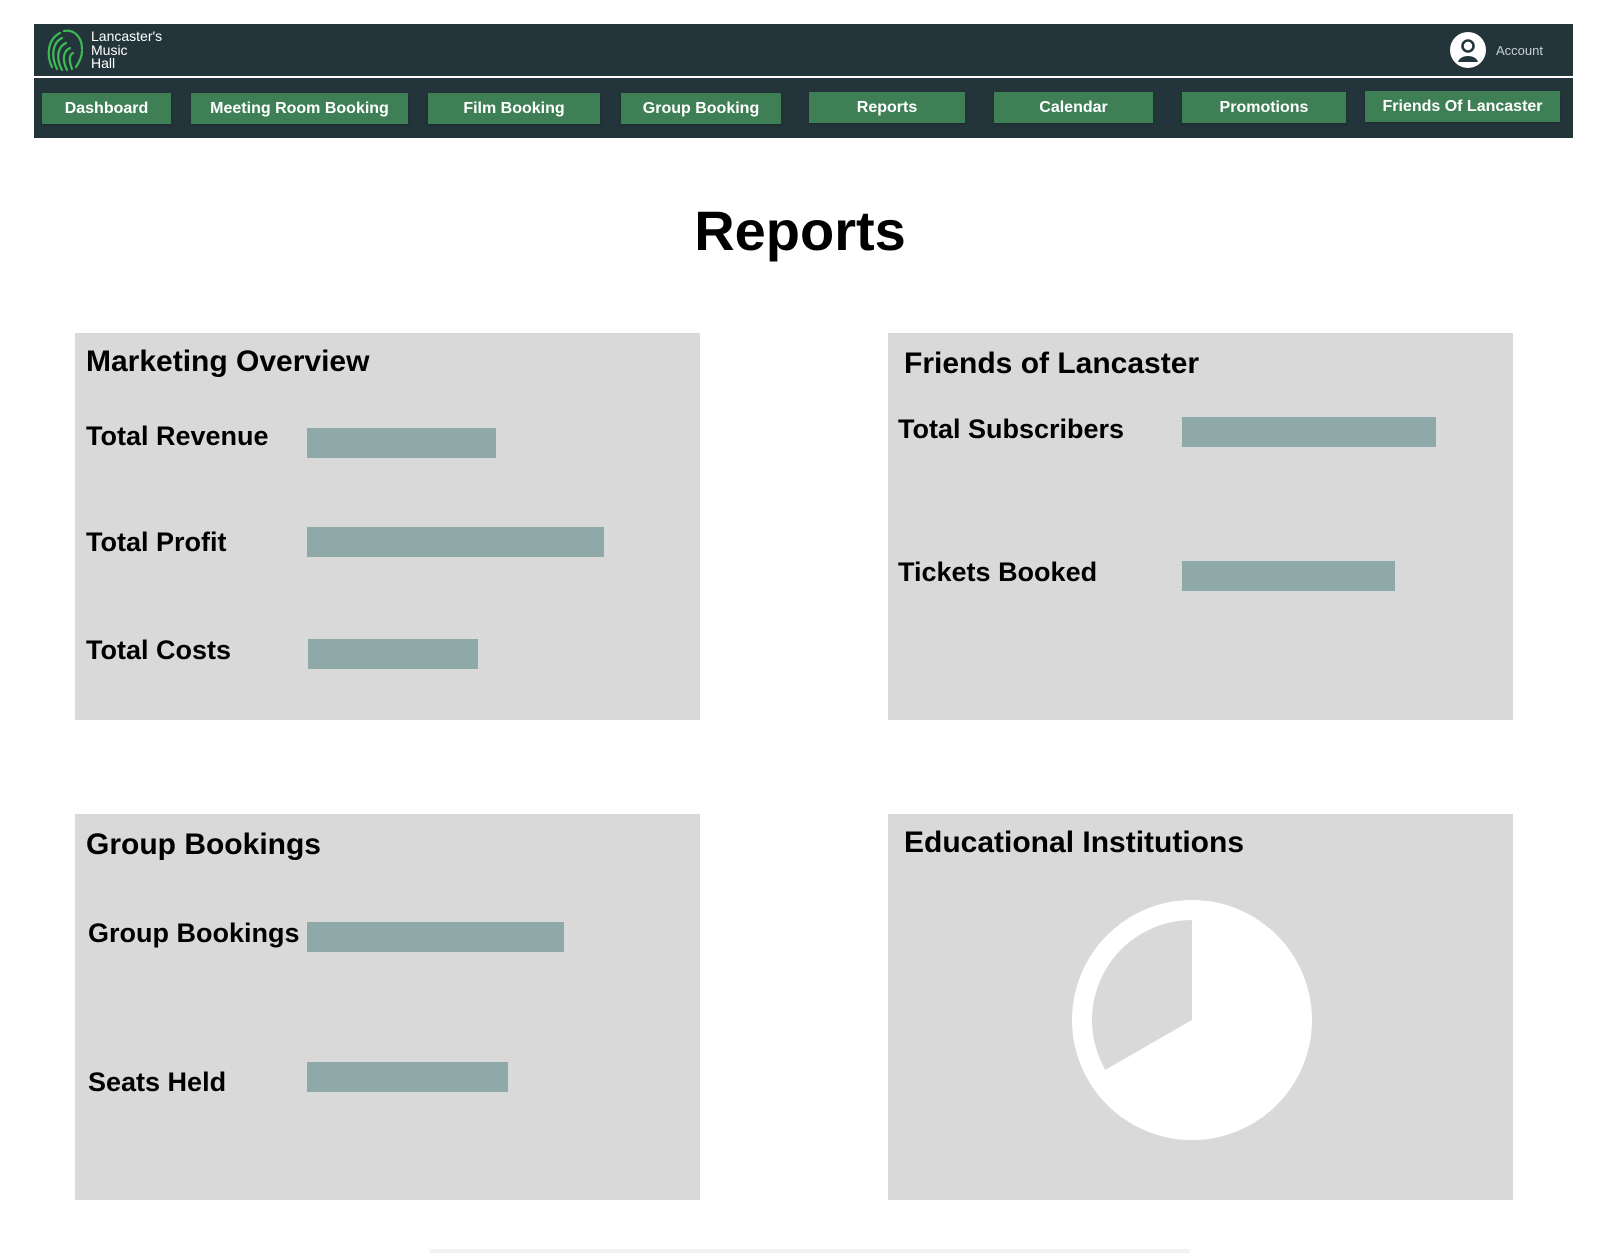 The width and height of the screenshot is (1600, 1253). Describe the element at coordinates (106, 108) in the screenshot. I see `nav-dashboard-button: Dashboard` at that location.